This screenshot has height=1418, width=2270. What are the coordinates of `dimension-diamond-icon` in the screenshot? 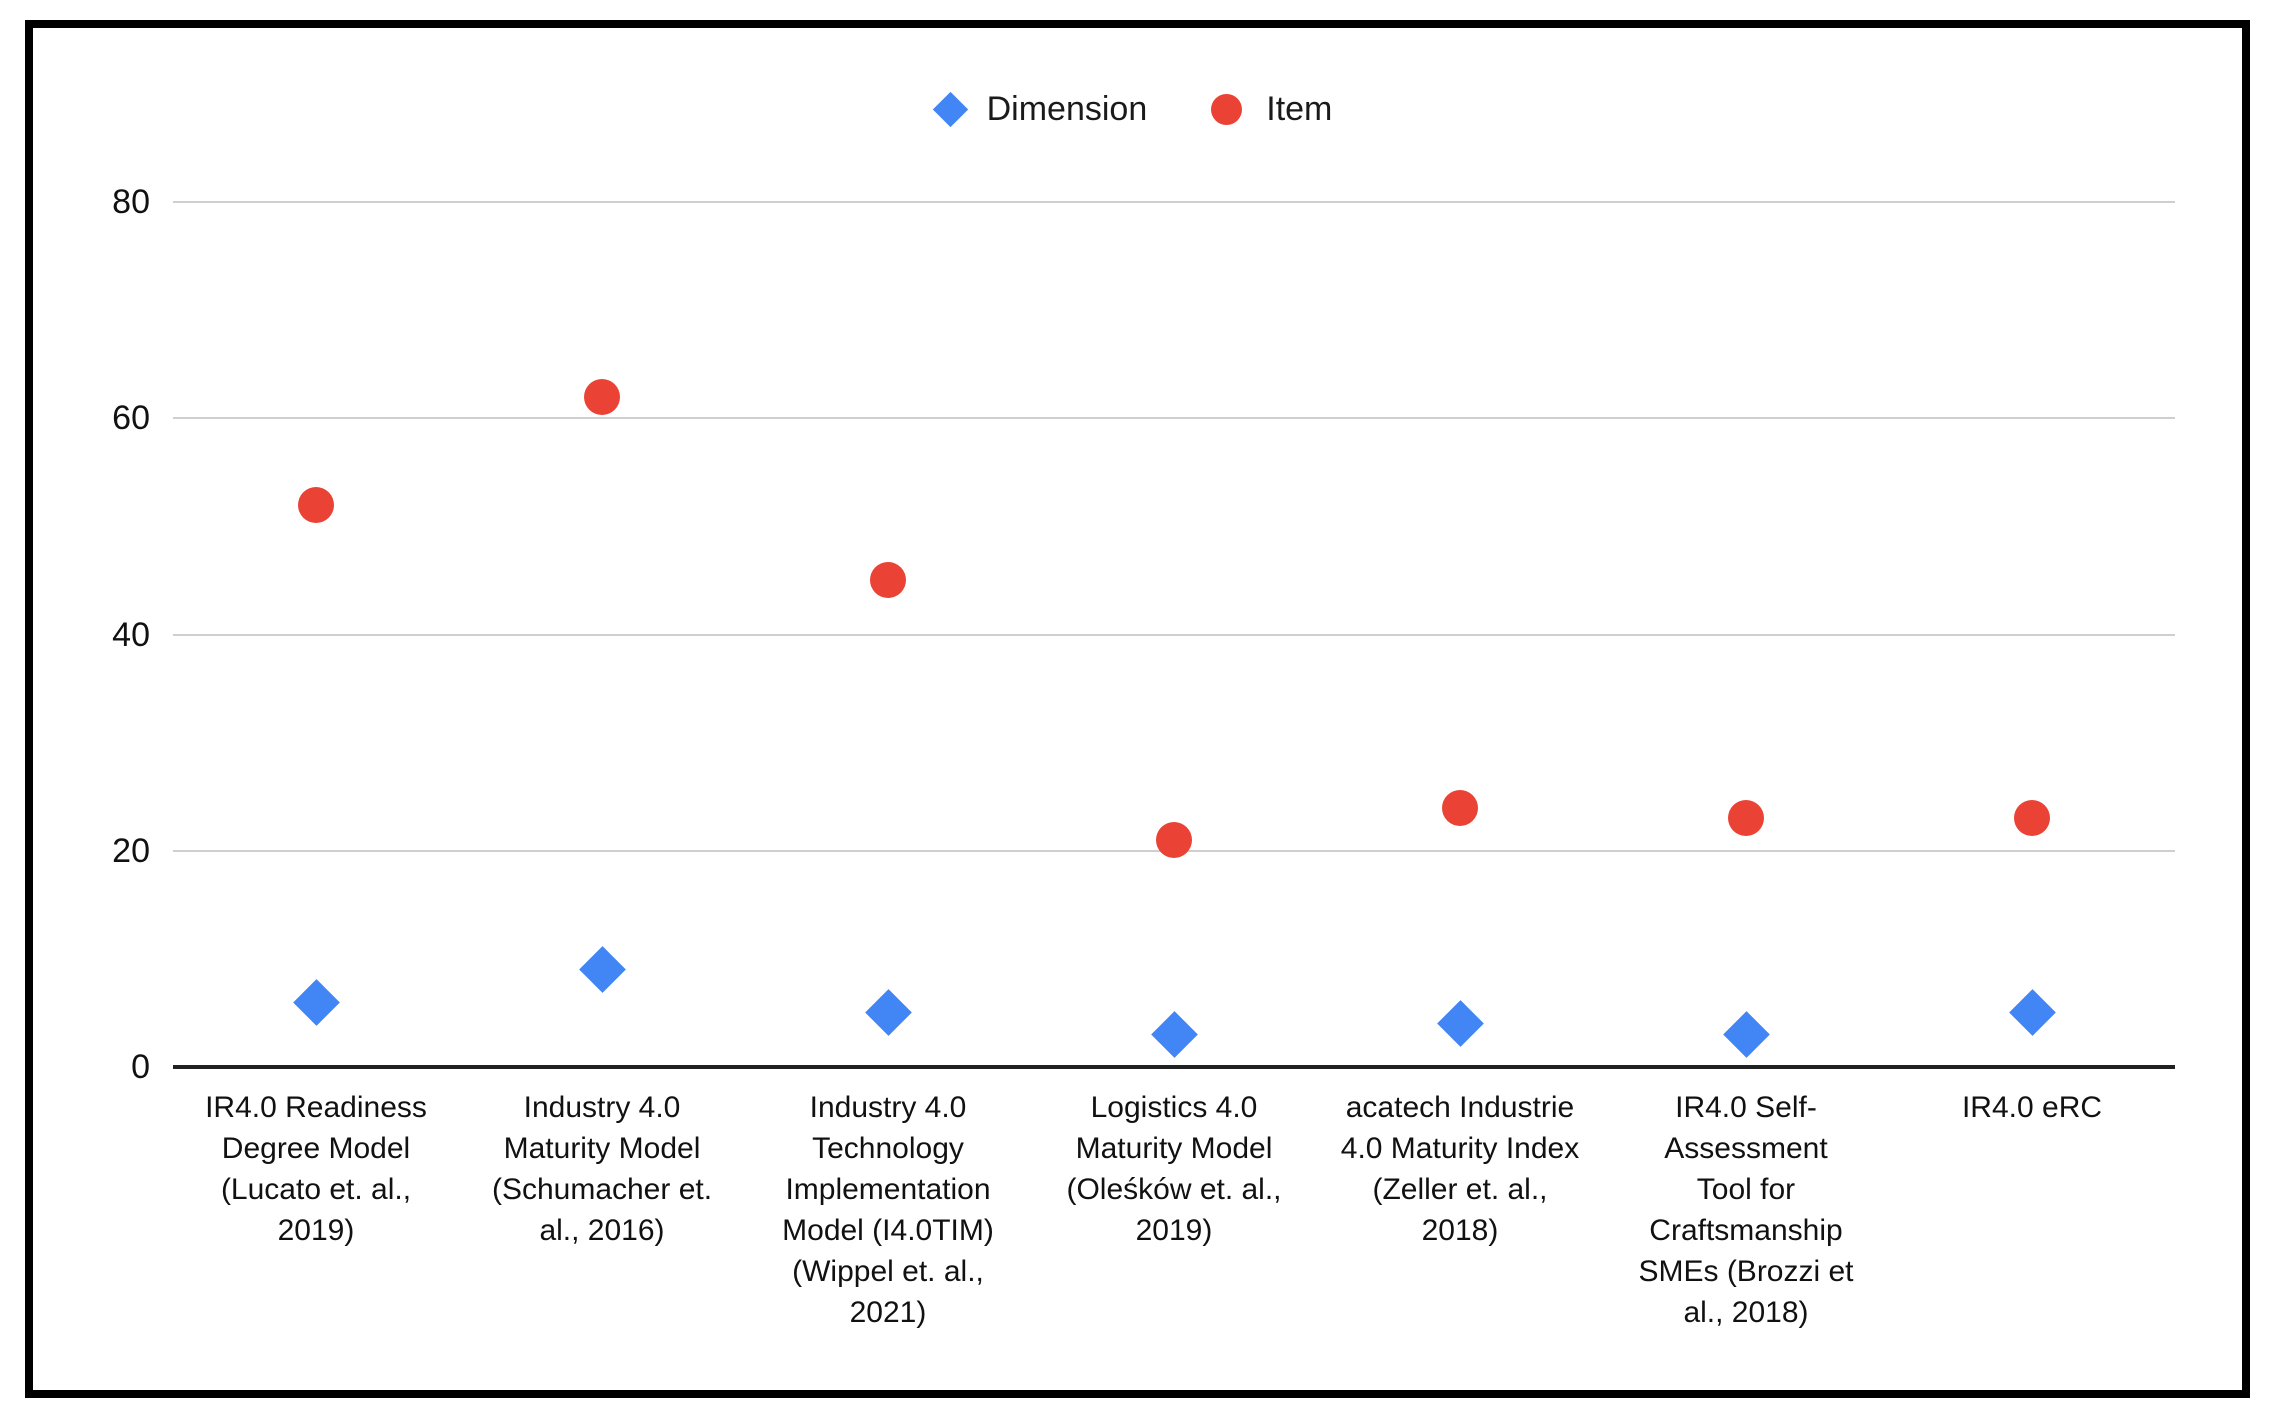 It's located at (950, 109).